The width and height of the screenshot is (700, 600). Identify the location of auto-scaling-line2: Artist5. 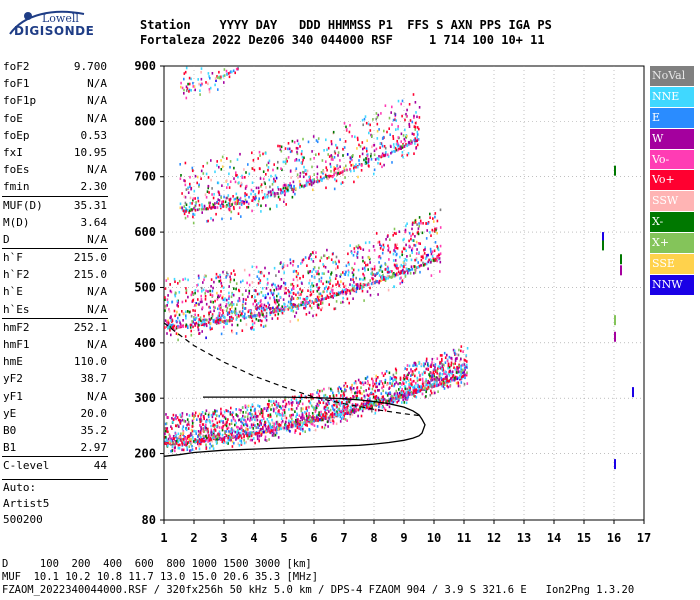
(26, 503).